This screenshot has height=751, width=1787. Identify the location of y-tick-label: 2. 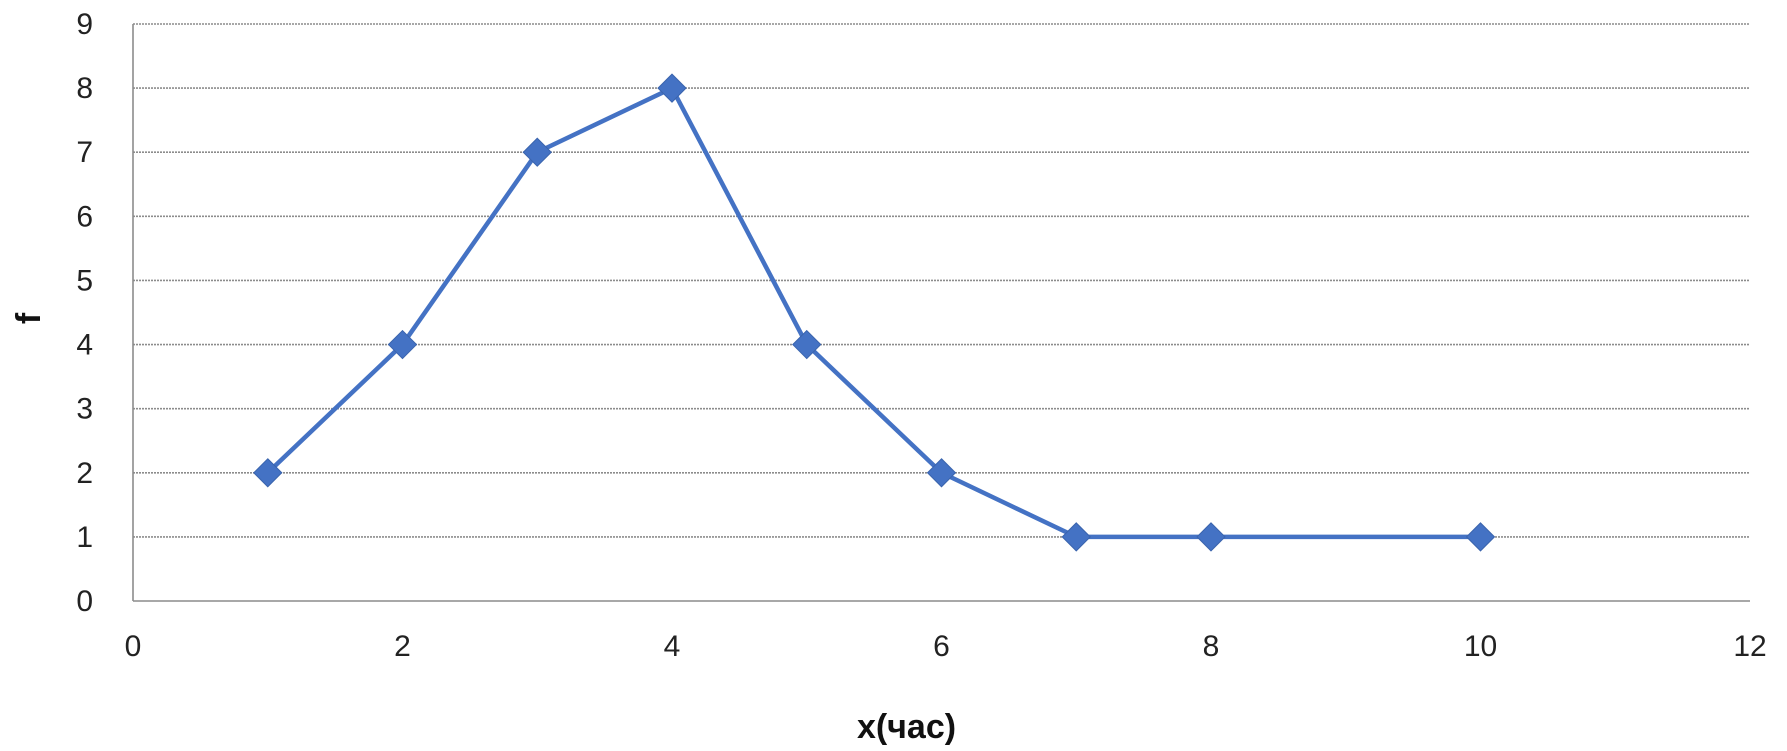
(84, 473).